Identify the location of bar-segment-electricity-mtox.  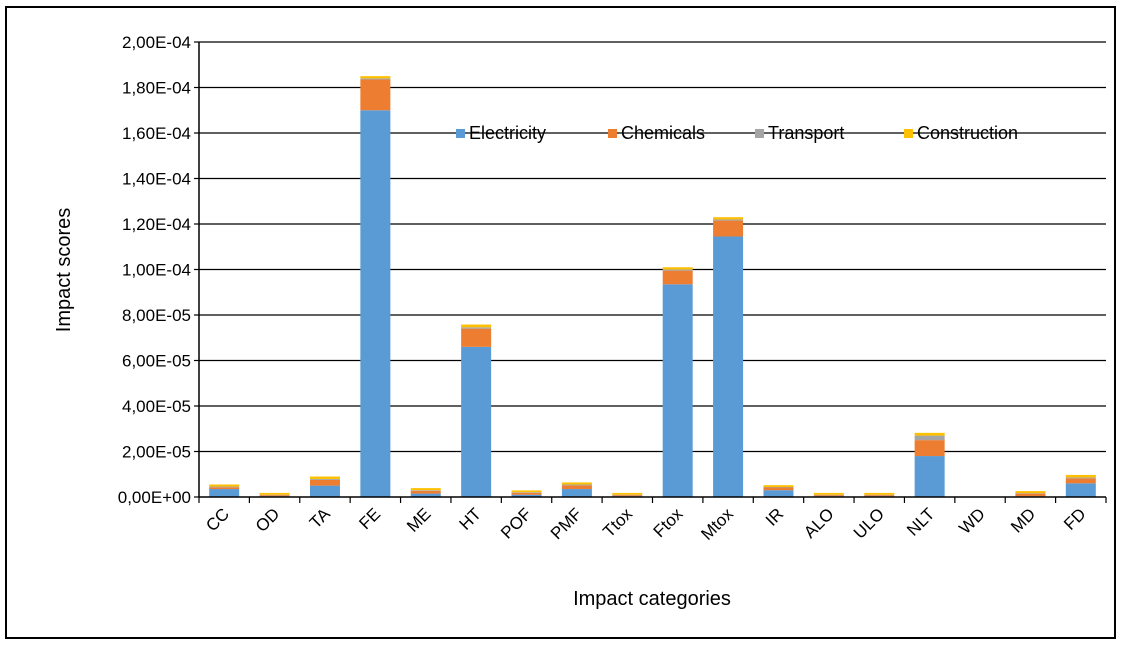
(728, 366).